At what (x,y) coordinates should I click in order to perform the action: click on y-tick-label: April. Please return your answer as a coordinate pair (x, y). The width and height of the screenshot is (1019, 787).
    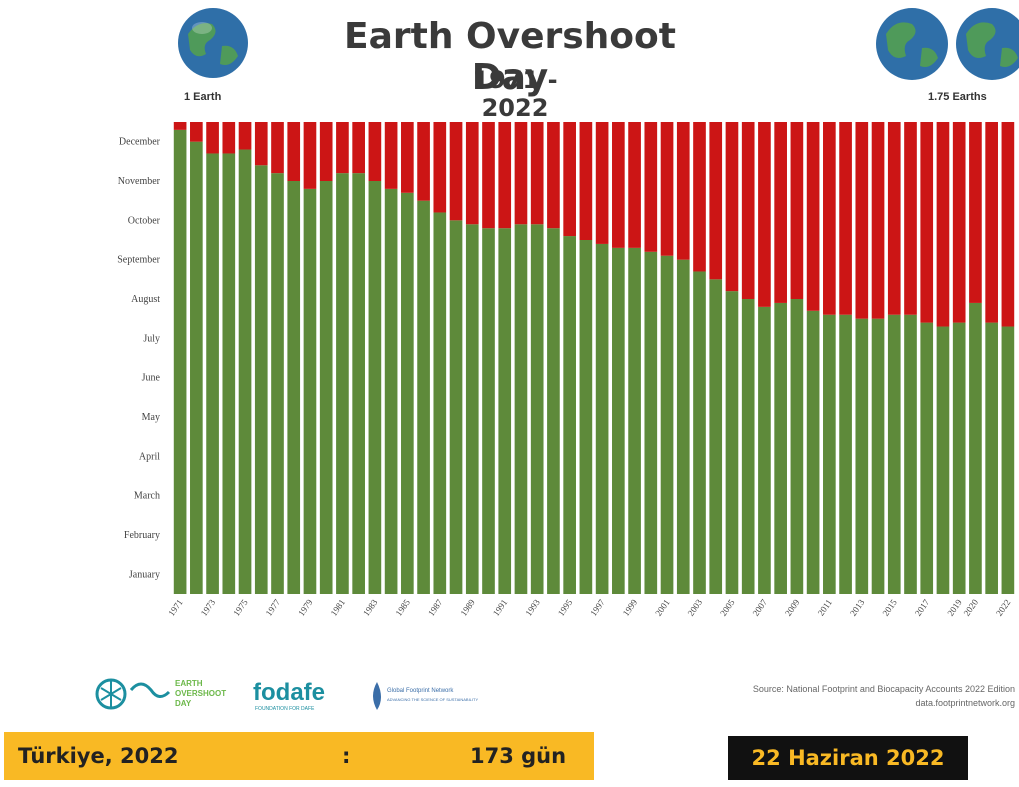
    Looking at the image, I should click on (149, 456).